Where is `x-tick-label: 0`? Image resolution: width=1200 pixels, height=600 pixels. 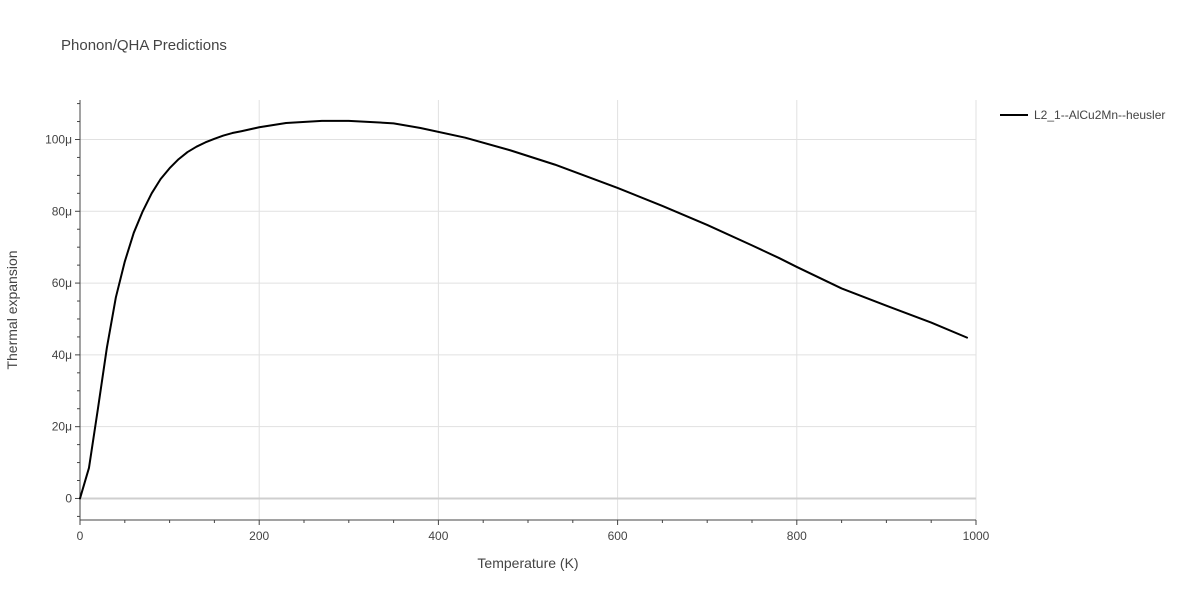 x-tick-label: 0 is located at coordinates (80, 536).